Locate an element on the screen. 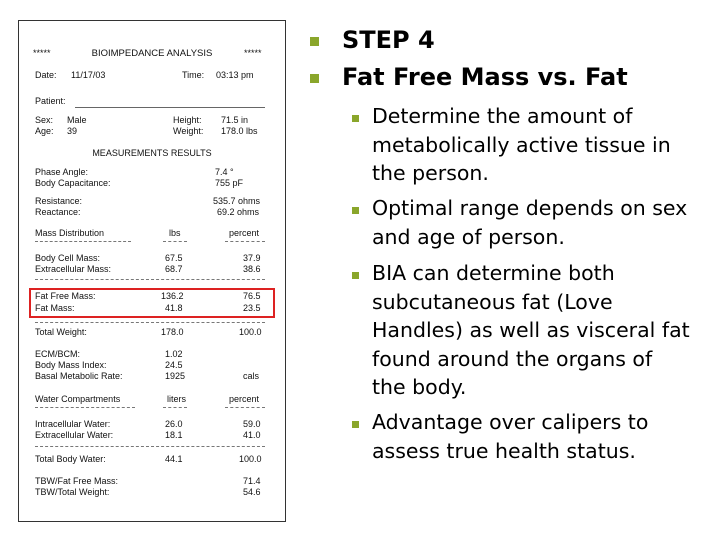 The width and height of the screenshot is (720, 540). fat-mass-label: Fat Mass: is located at coordinates (55, 308).